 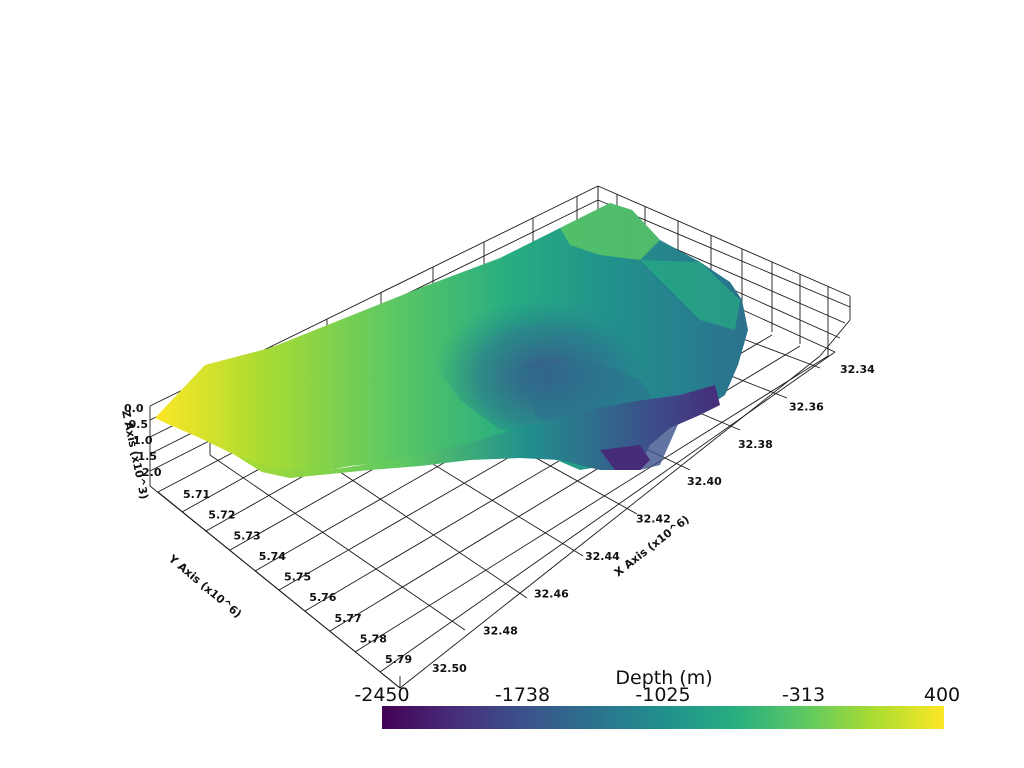 I want to click on colorbar-title: Depth (m), so click(x=663, y=678).